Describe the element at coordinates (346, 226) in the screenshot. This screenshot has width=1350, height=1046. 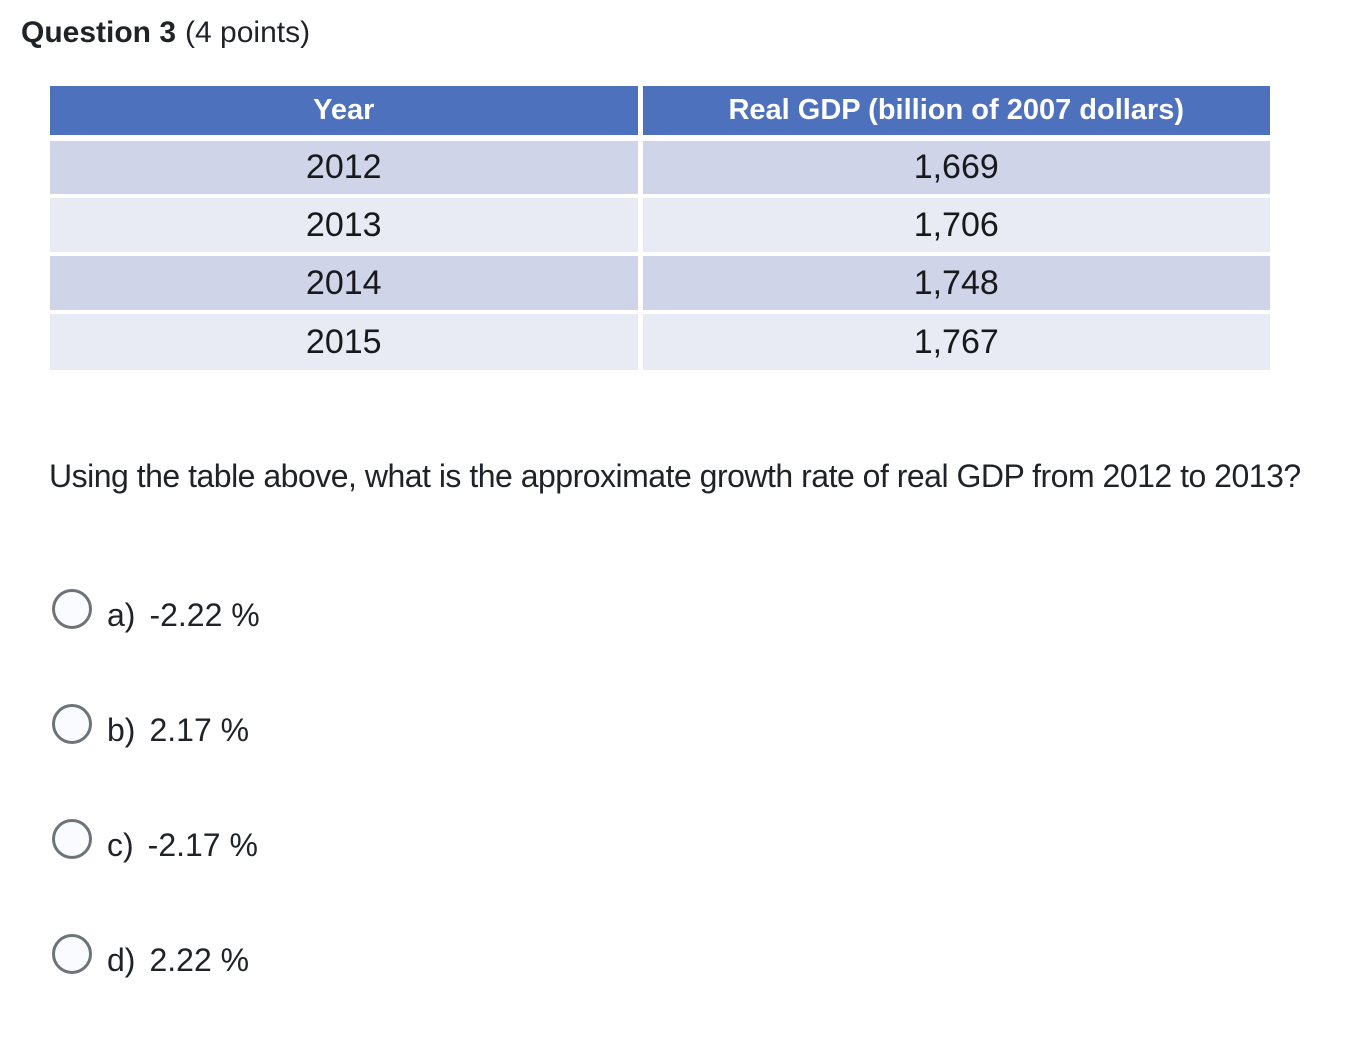
I see `year-cell: 2013` at that location.